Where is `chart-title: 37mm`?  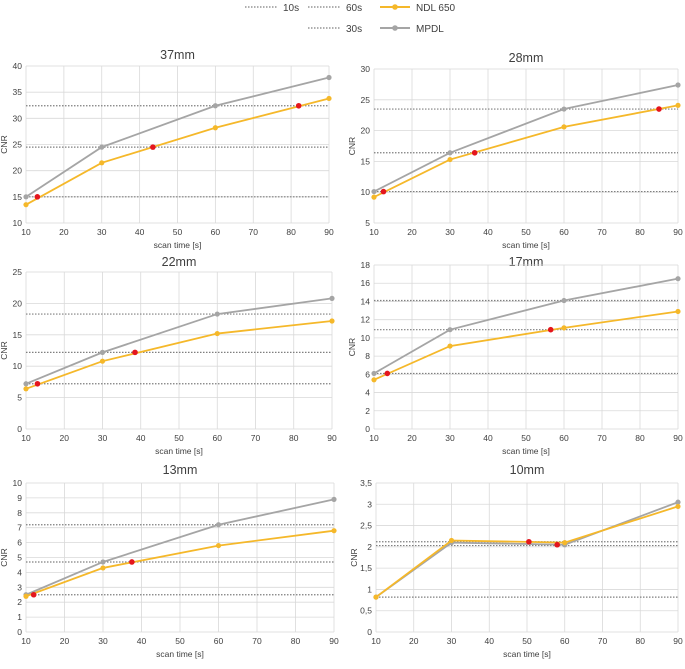
chart-title: 37mm is located at coordinates (177, 55).